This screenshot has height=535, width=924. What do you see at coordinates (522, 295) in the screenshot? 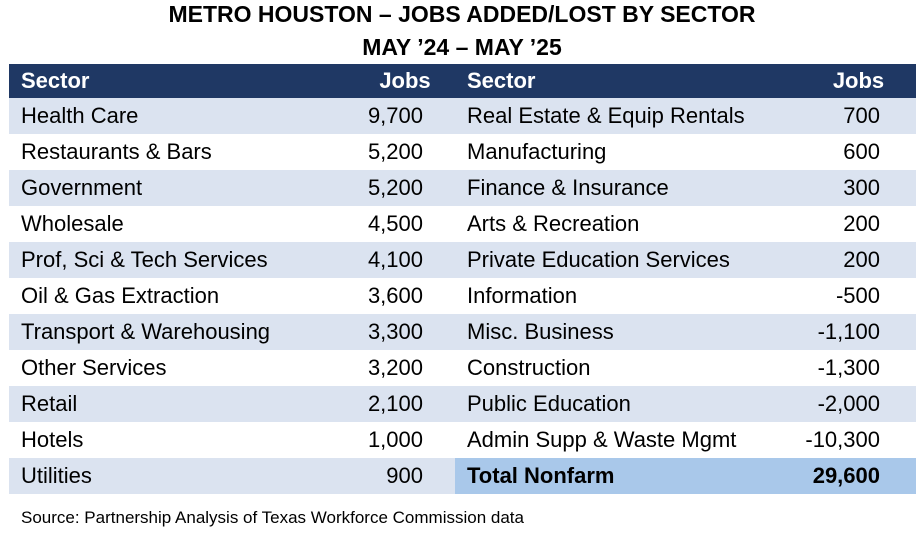
I see `sector-cell: Information` at bounding box center [522, 295].